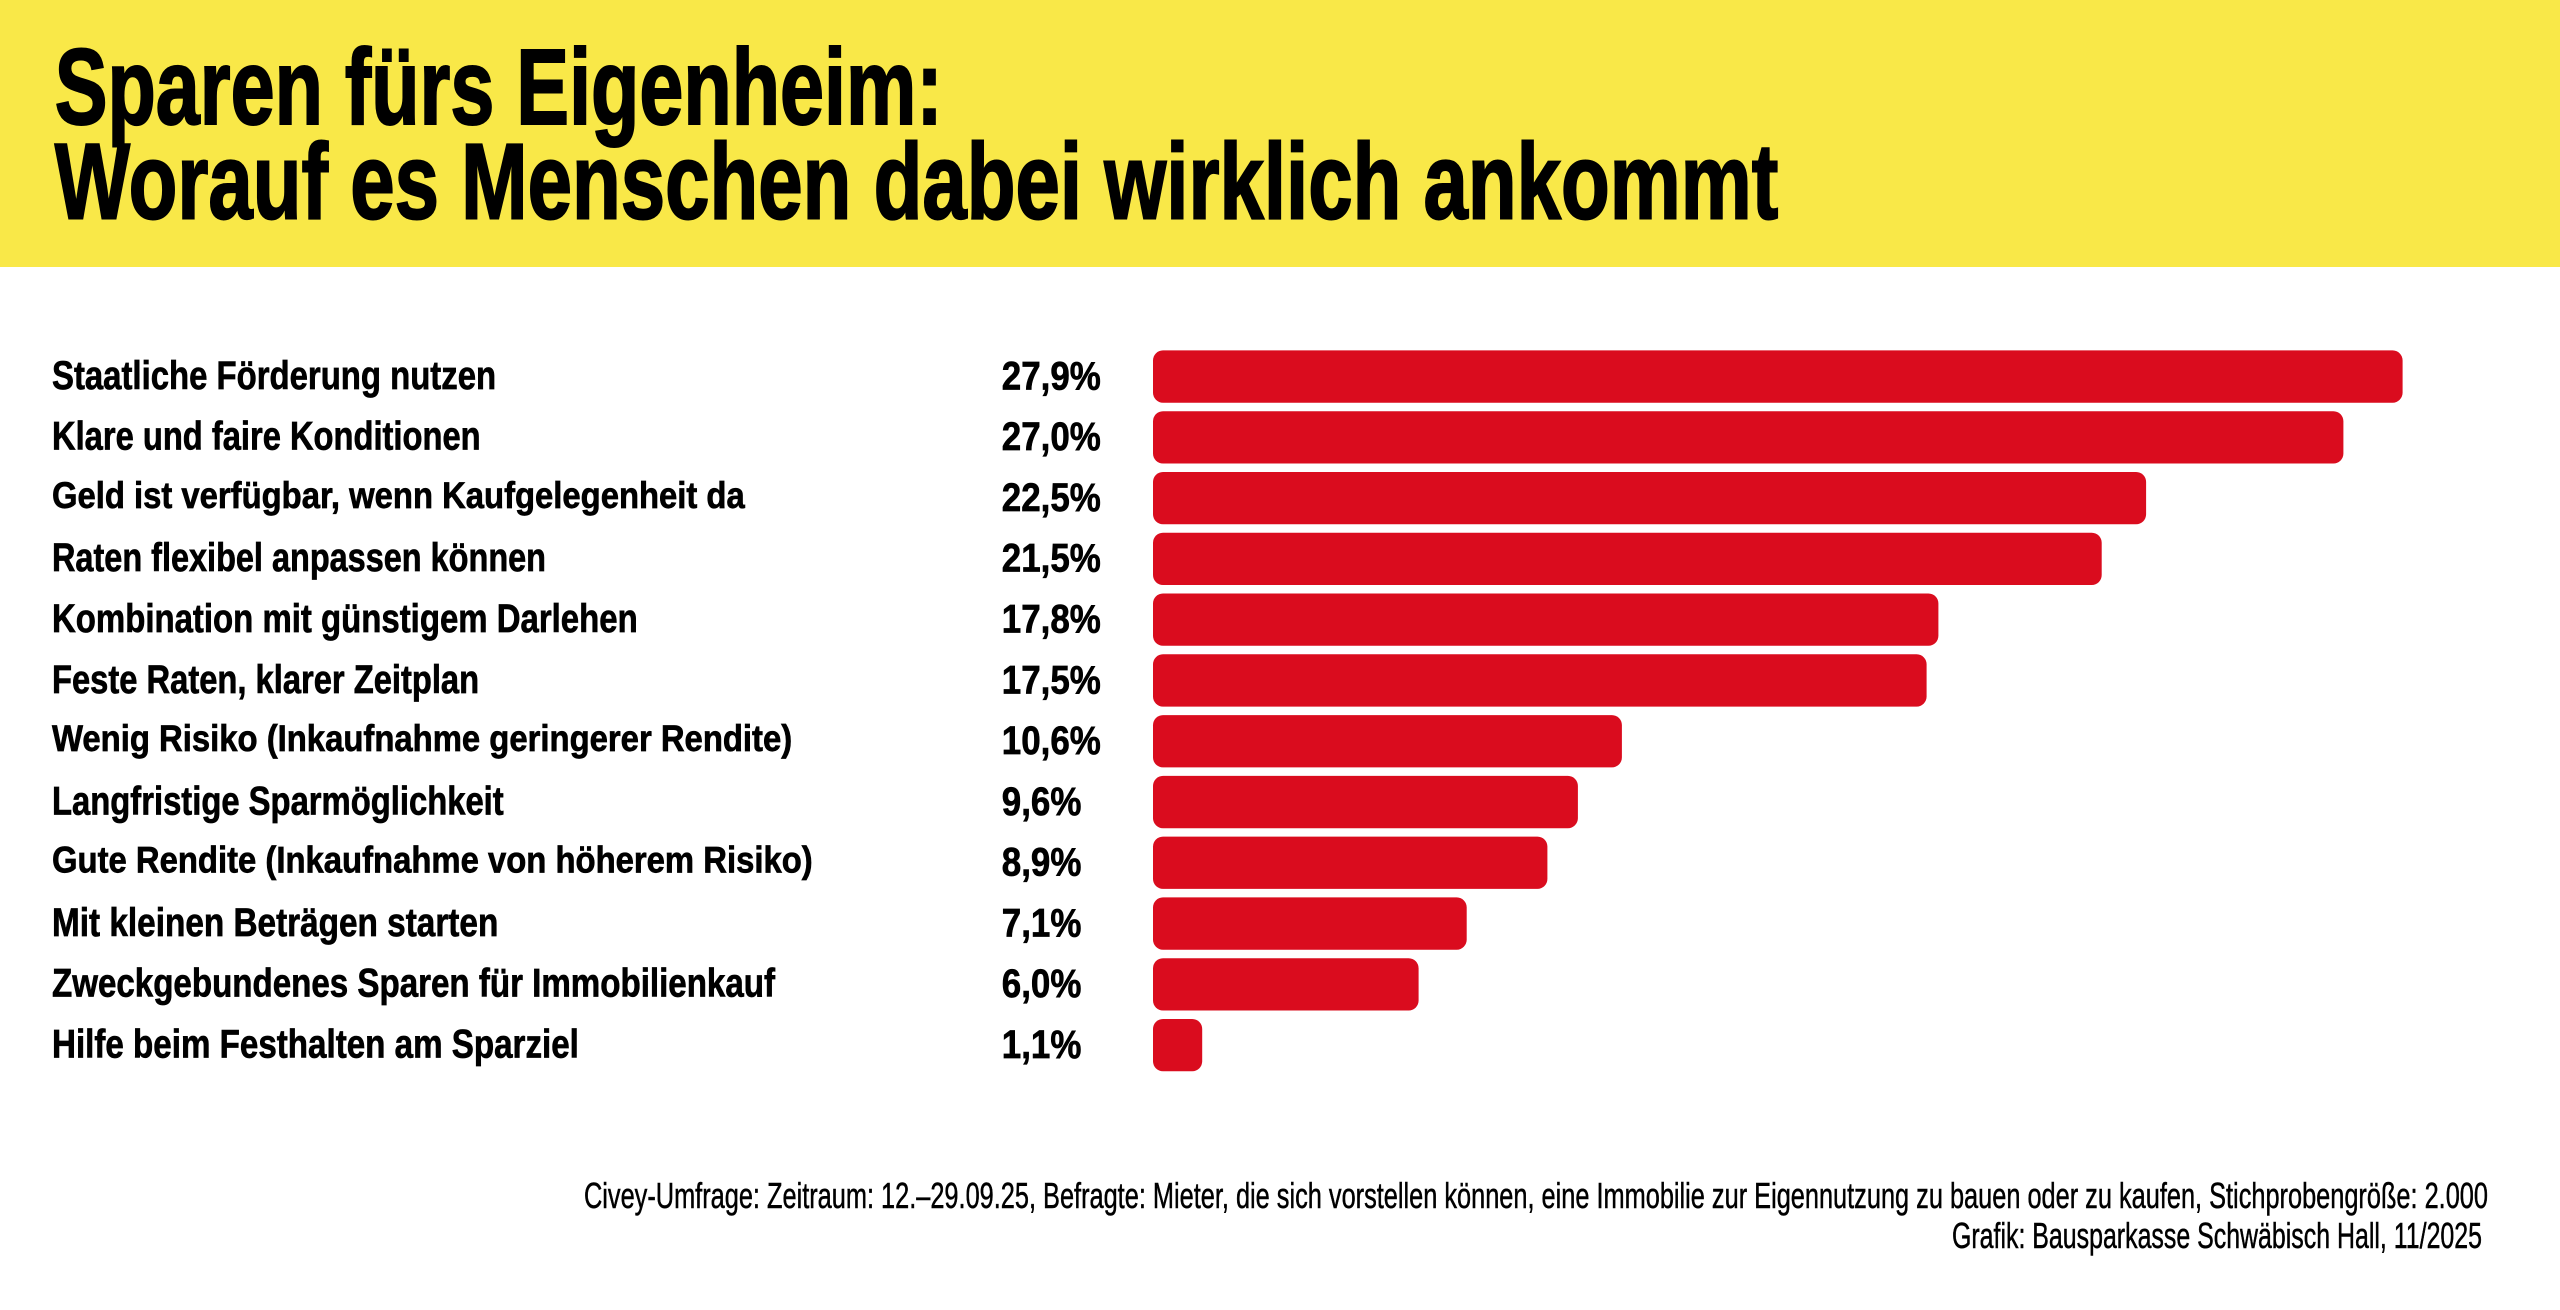  What do you see at coordinates (274, 375) in the screenshot?
I see `svg-text: Staatliche Förderung nutzen` at bounding box center [274, 375].